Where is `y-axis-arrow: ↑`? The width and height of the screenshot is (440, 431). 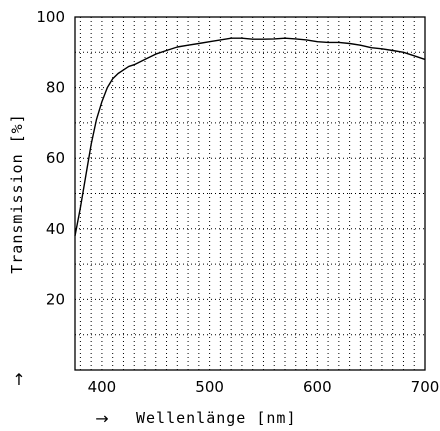 y-axis-arrow: ↑ is located at coordinates (18, 379).